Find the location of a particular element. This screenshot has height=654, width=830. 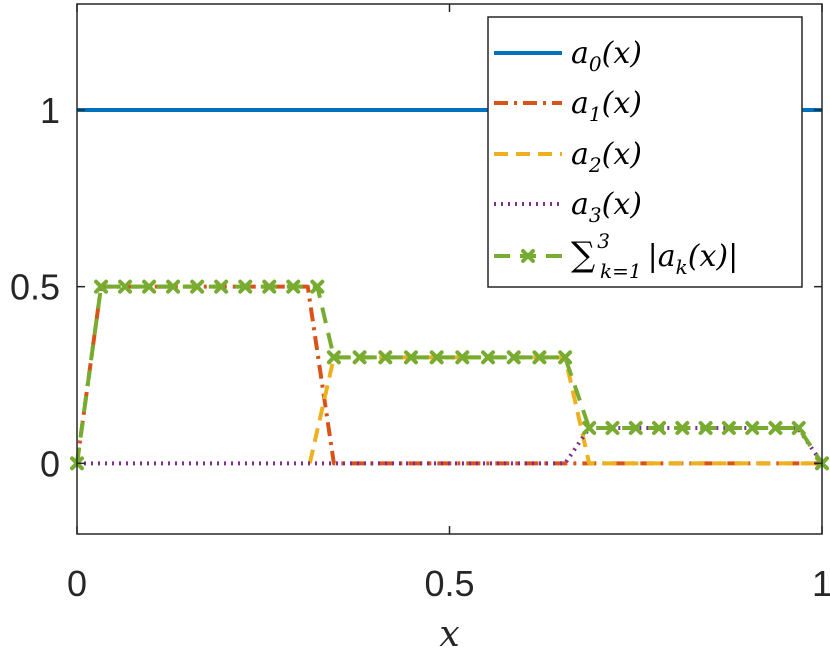

x-tick-label: 0.5 is located at coordinates (449, 583).